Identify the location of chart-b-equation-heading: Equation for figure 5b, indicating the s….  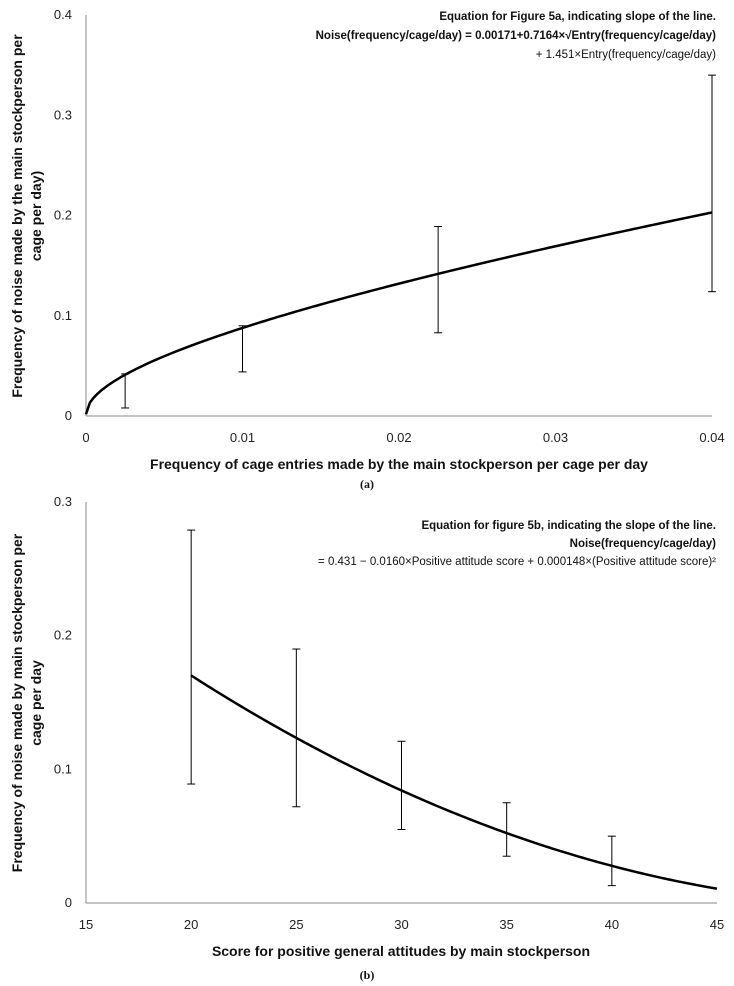
(568, 526).